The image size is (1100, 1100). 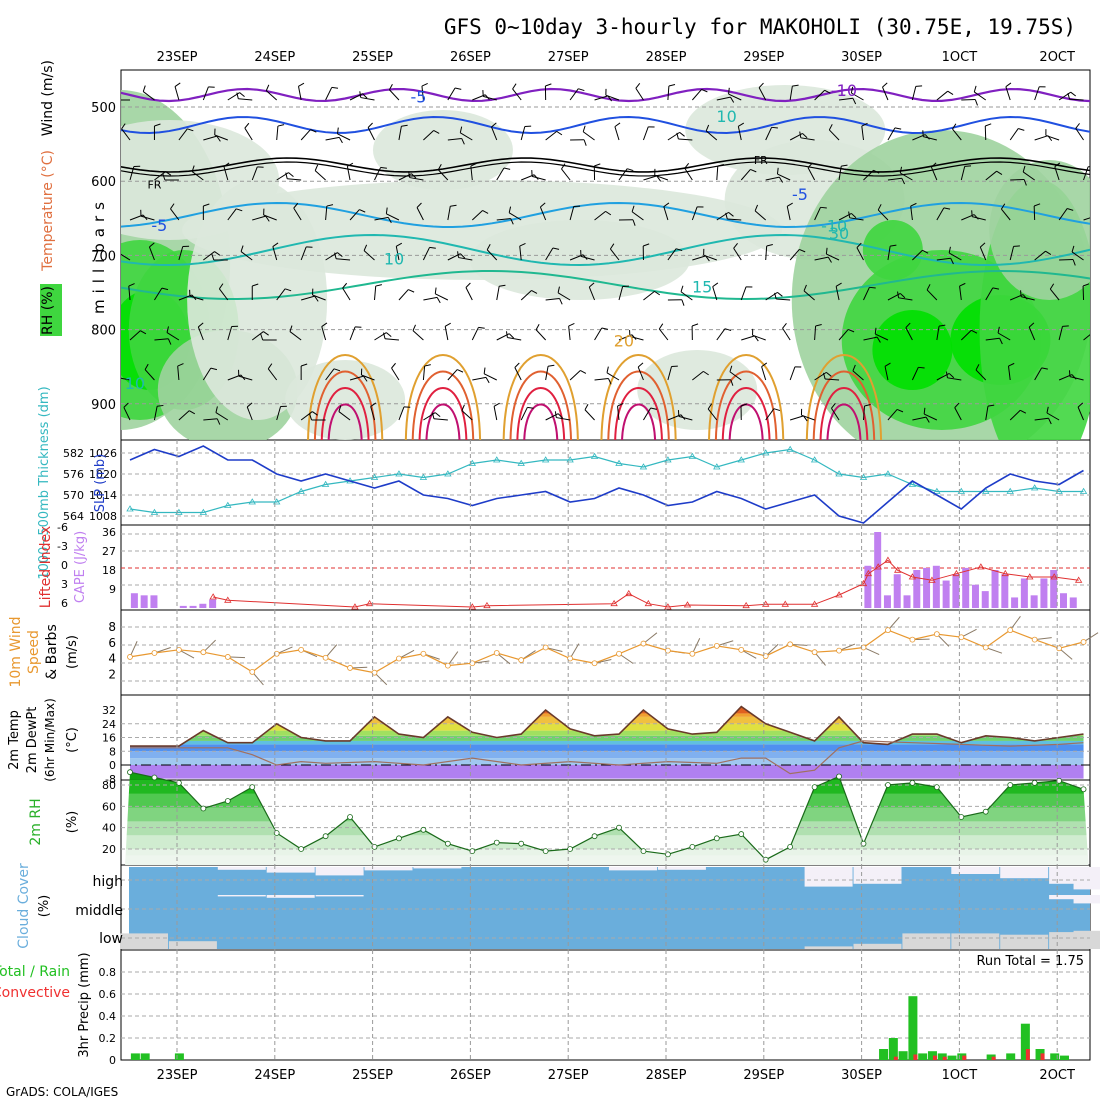 What do you see at coordinates (839, 233) in the screenshot?
I see `contour-label-10: 30` at bounding box center [839, 233].